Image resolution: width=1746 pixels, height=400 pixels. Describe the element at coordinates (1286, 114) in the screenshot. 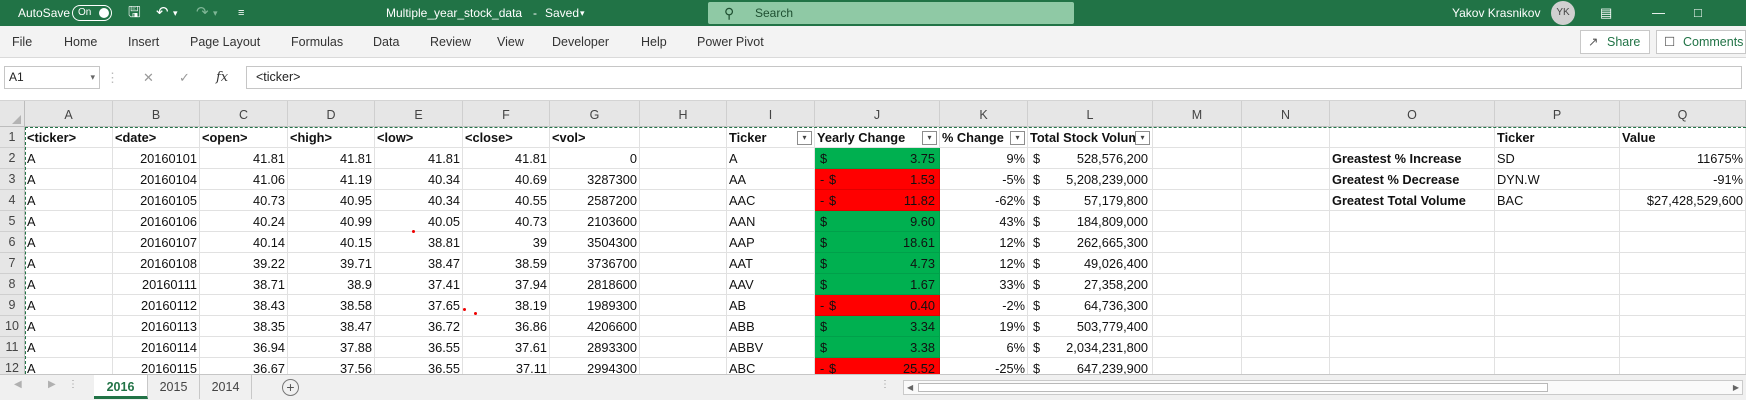

I see `column-header: N` at that location.